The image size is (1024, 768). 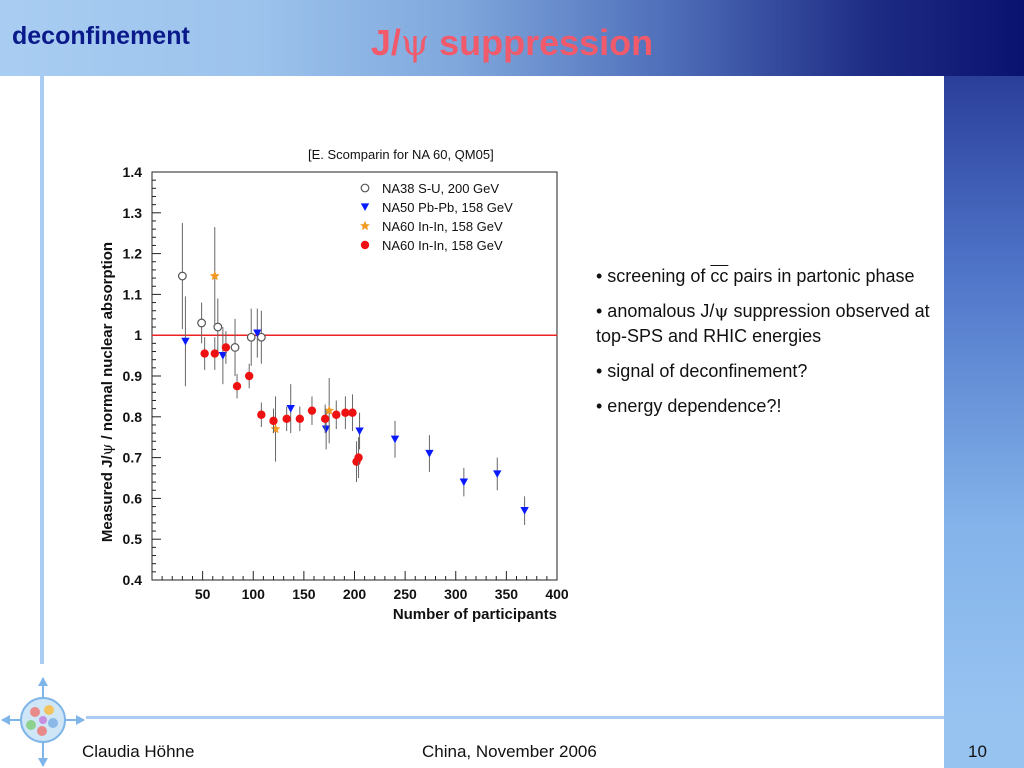 What do you see at coordinates (107, 450) in the screenshot?
I see `y-label-psi: ψ` at bounding box center [107, 450].